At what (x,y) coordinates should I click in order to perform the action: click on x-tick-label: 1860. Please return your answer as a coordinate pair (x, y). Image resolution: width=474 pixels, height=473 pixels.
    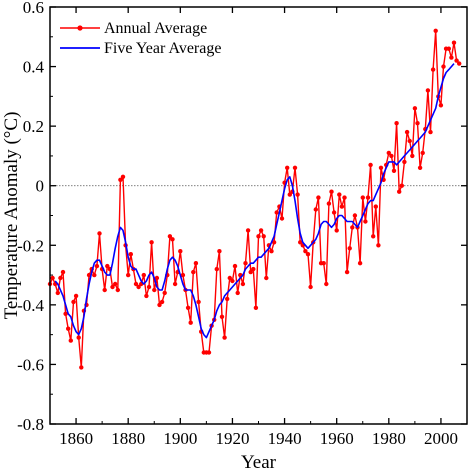
    Looking at the image, I should click on (76, 438).